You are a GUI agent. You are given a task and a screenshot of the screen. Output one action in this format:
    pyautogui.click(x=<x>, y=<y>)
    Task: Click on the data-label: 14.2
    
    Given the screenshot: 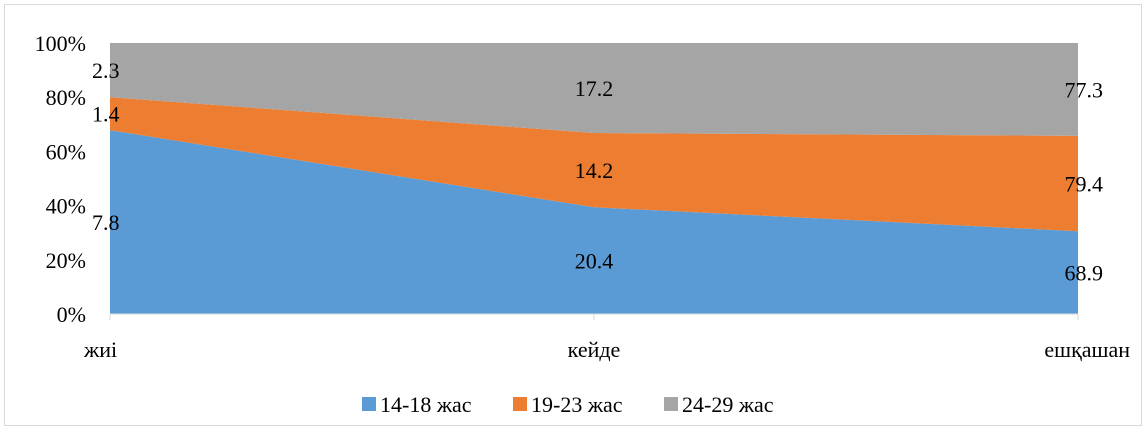 What is the action you would take?
    pyautogui.click(x=594, y=170)
    